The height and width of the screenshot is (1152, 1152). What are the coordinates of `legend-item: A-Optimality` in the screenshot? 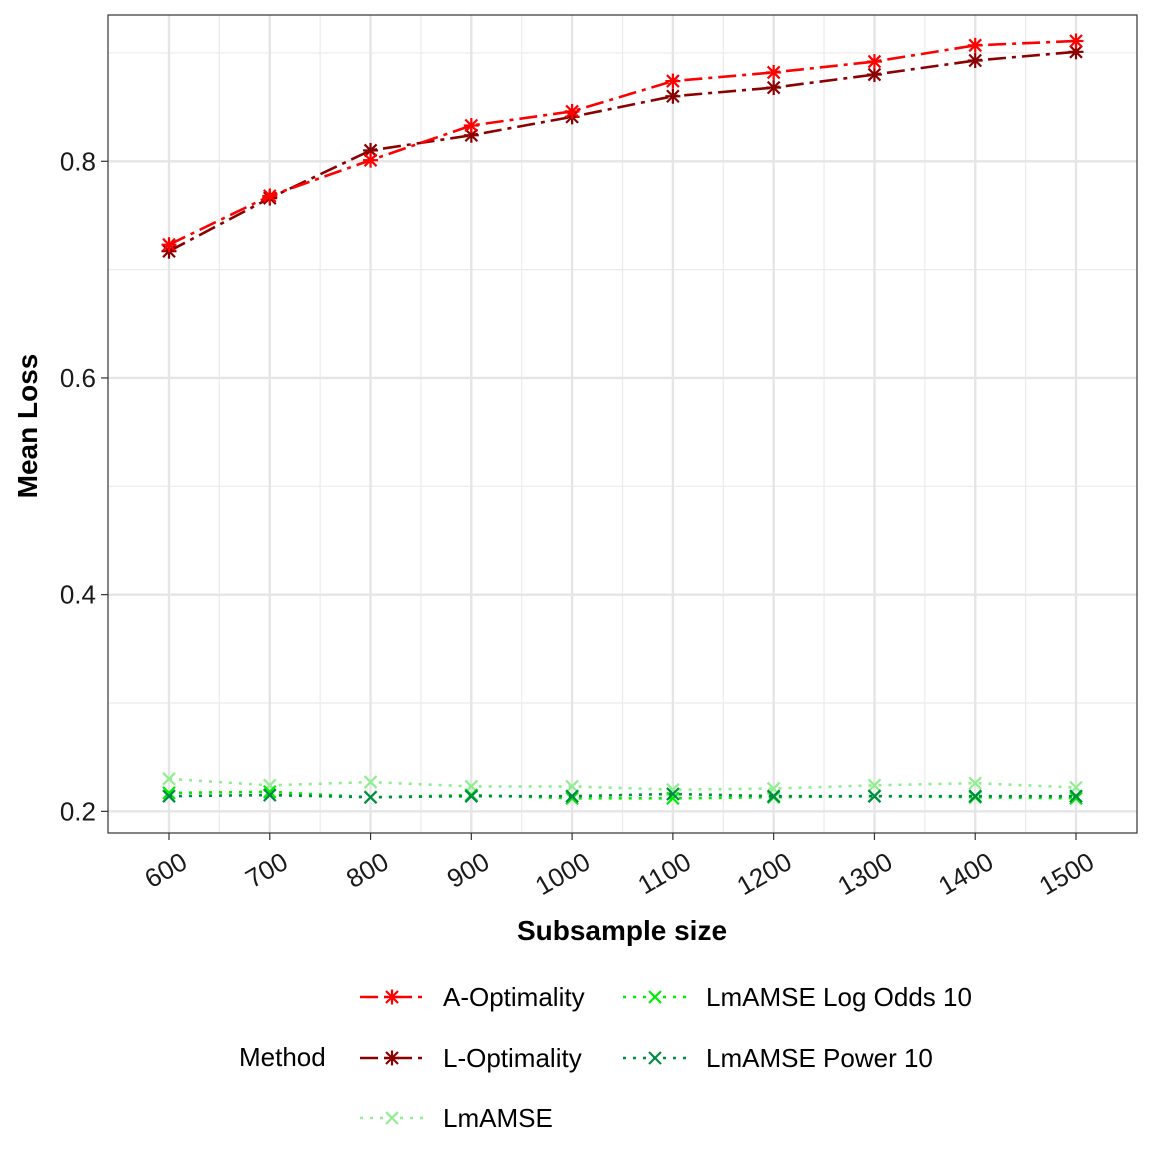 It's located at (472, 997).